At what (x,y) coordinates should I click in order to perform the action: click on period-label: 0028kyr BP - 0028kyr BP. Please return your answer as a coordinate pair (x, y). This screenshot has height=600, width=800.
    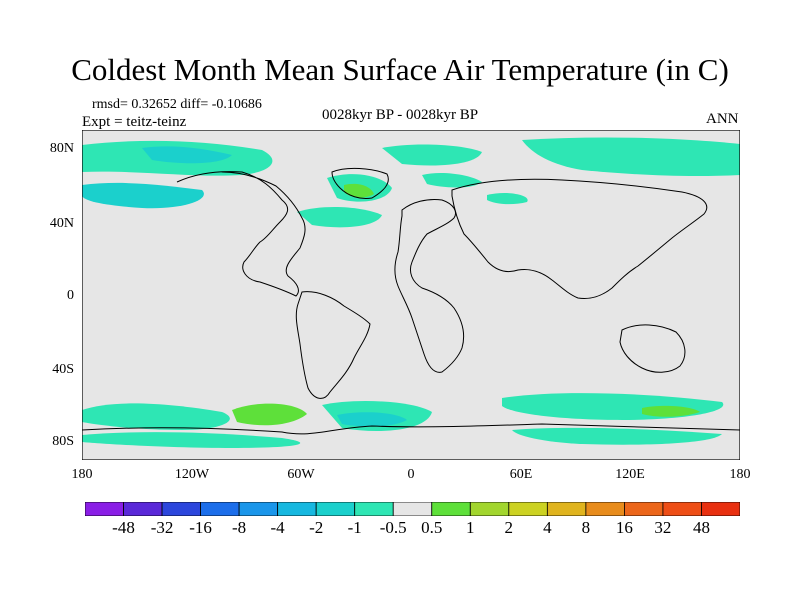
    Looking at the image, I should click on (400, 115).